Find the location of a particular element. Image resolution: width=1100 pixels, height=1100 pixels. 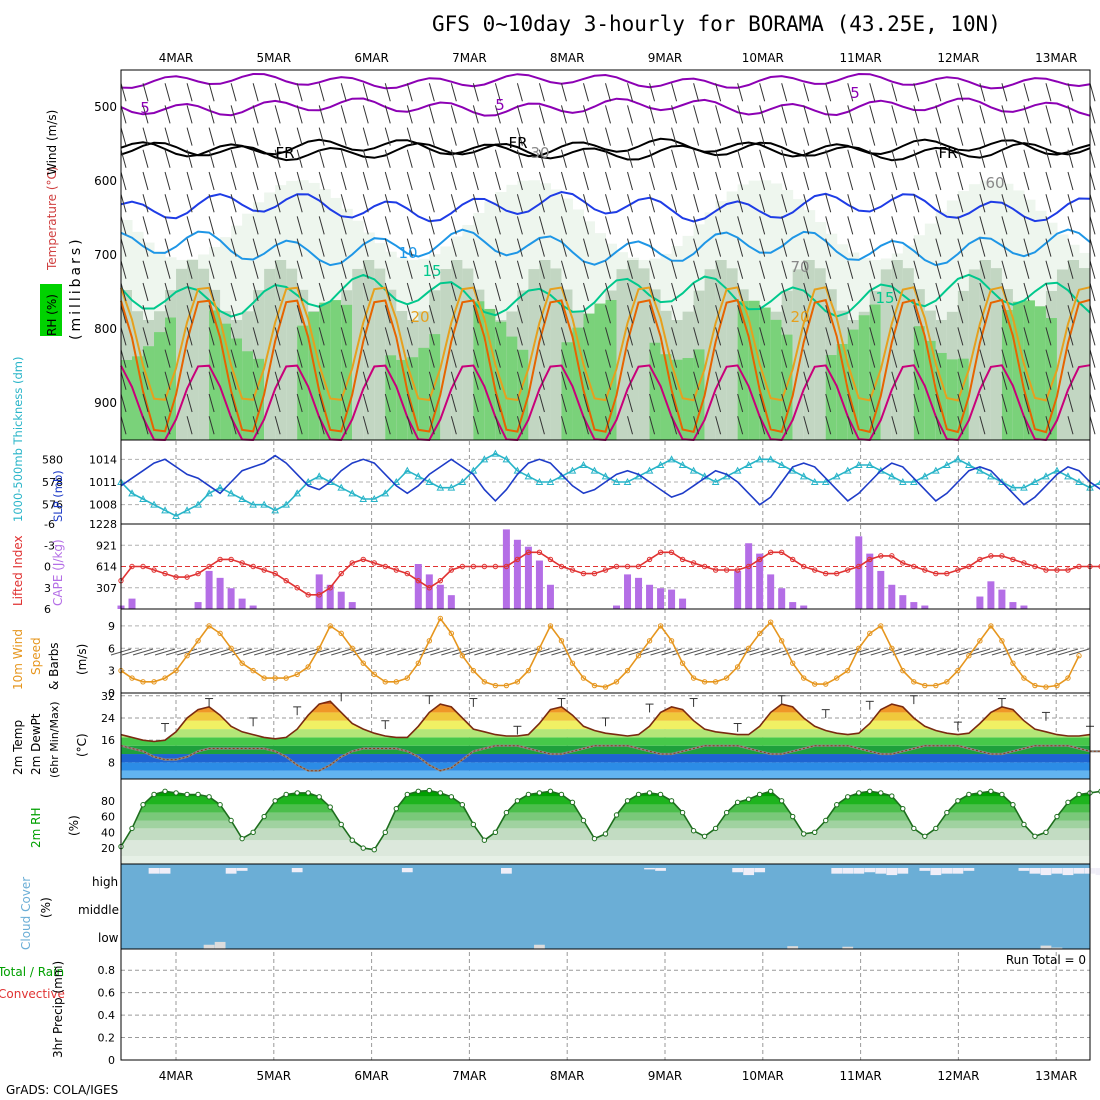

contour-label: 20 is located at coordinates (419, 317).